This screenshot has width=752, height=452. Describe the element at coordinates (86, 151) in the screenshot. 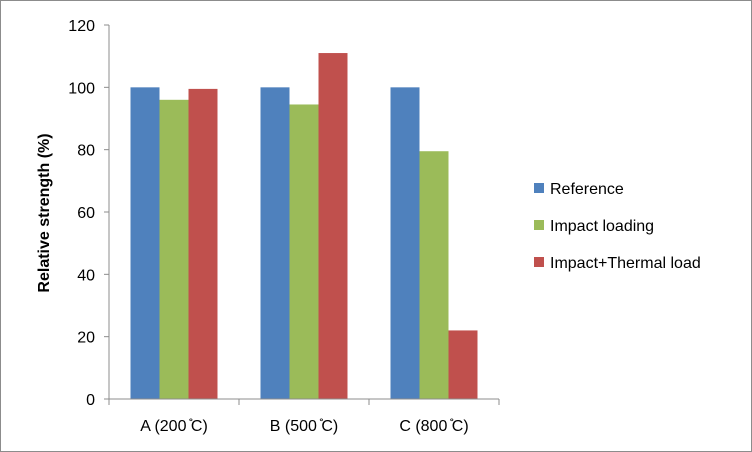

I see `y-tick-label: 80` at that location.